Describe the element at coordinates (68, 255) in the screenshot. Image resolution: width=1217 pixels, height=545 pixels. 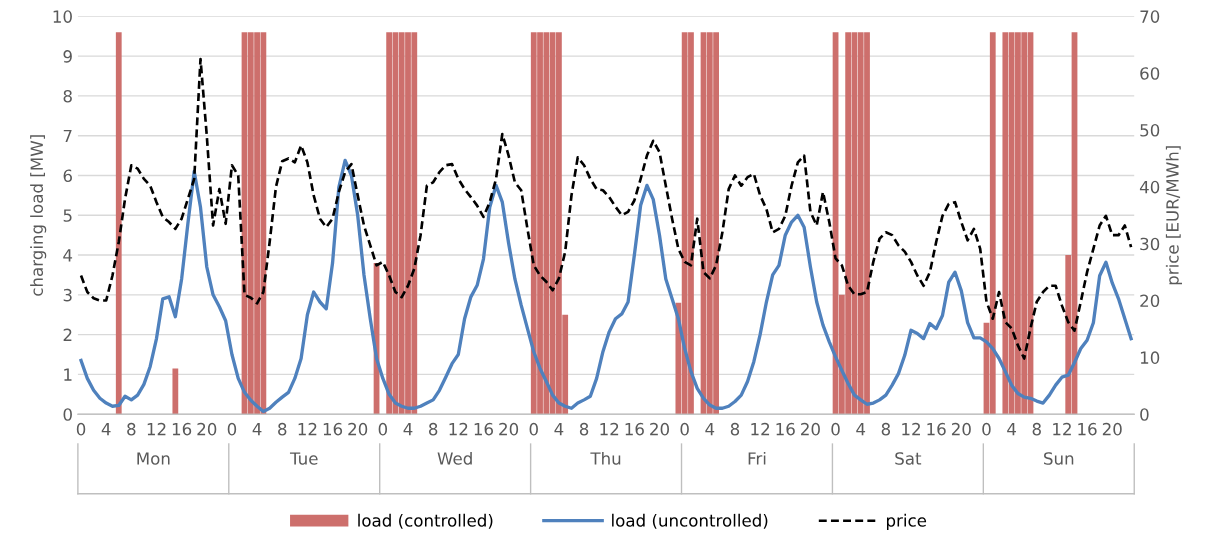
I see `y-tick-label: 4` at that location.